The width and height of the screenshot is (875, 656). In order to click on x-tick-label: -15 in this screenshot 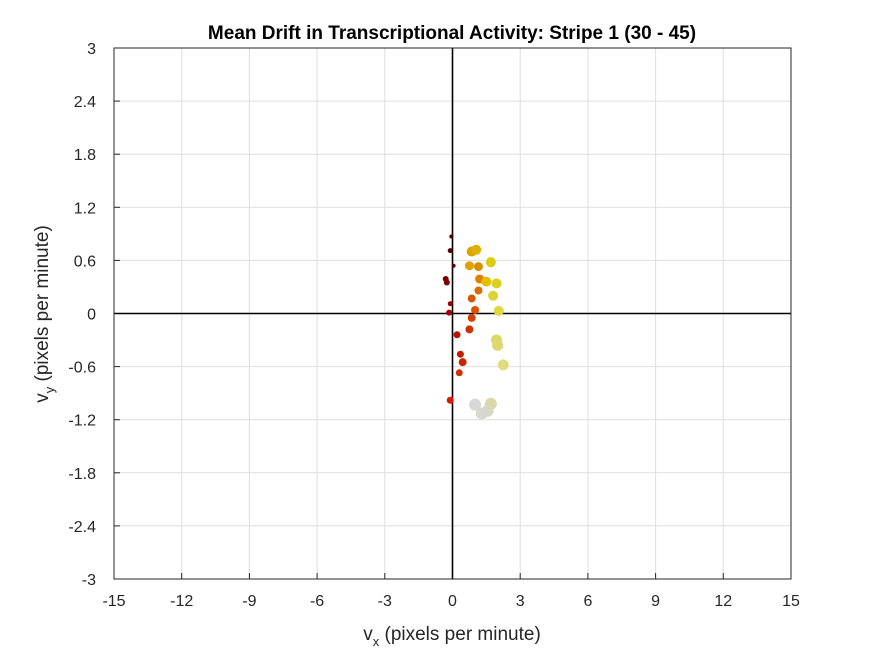, I will do `click(113, 601)`.